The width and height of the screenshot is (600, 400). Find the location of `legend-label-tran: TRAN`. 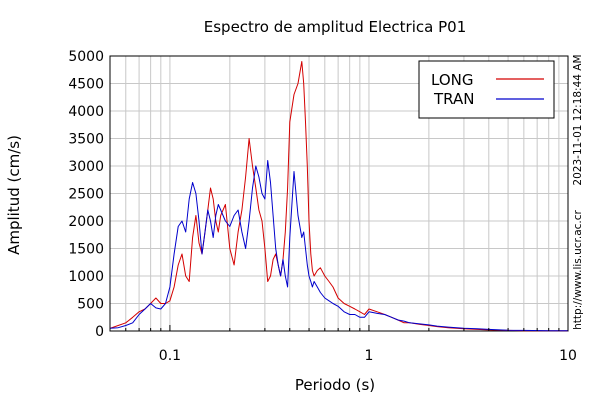

legend-label-tran: TRAN is located at coordinates (453, 99).